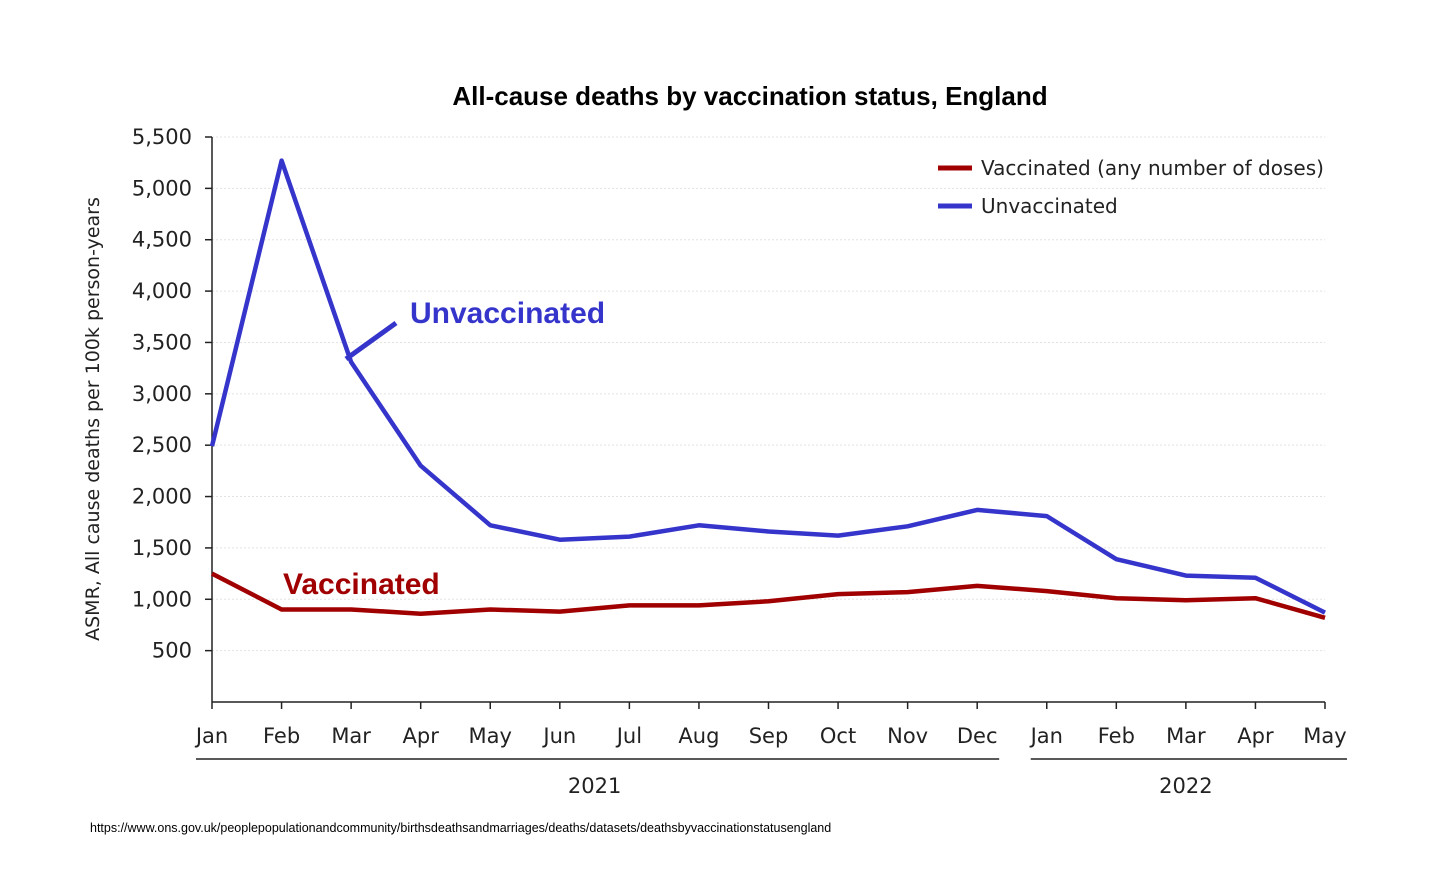 The width and height of the screenshot is (1452, 892). I want to click on annotation-vaccinated: Vaccinated, so click(361, 584).